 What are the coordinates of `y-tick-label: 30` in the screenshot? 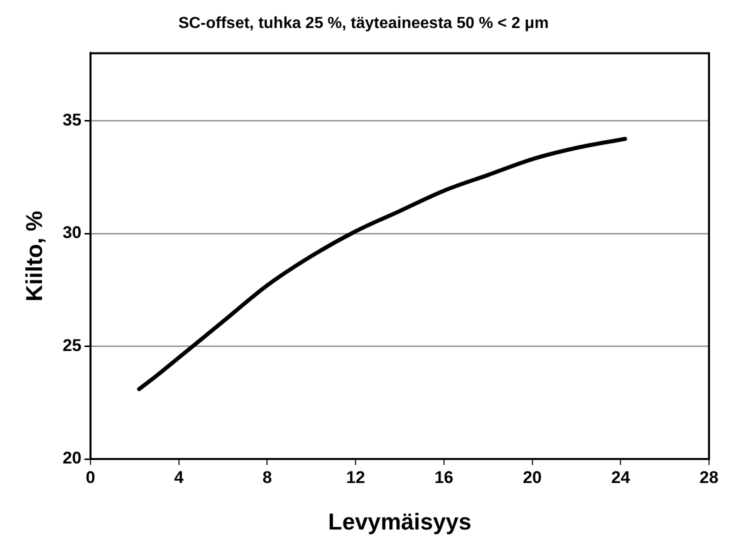 It's located at (72, 232).